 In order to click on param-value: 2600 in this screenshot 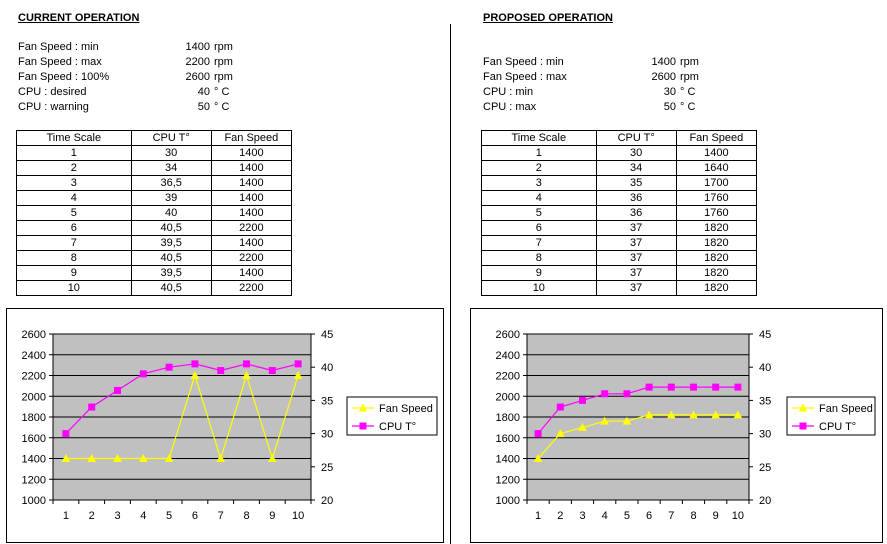, I will do `click(663, 77)`.